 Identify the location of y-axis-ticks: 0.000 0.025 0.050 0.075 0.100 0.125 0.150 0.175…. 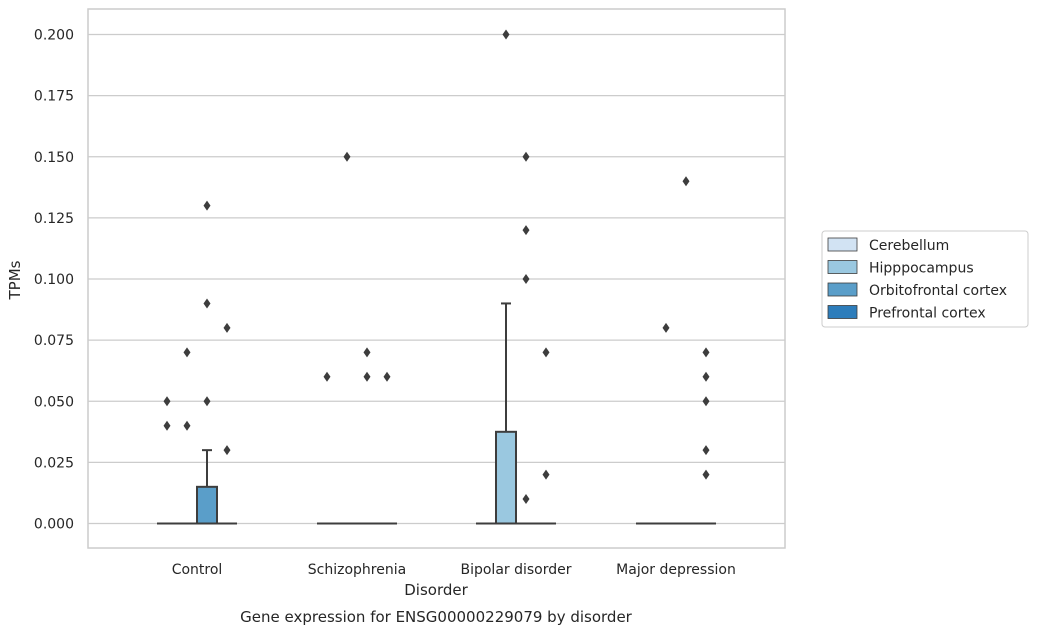
(54, 280).